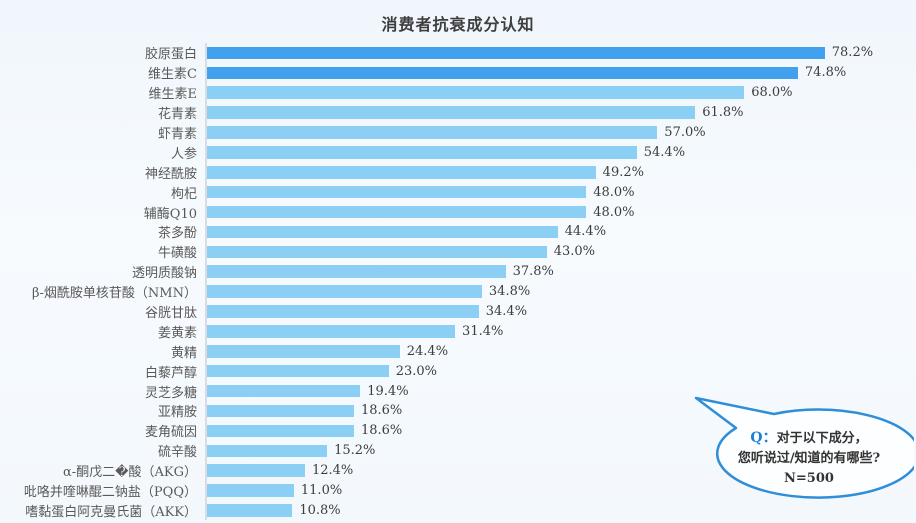 This screenshot has height=523, width=916. I want to click on bar-row: 牛磺酸 43.0%, so click(458, 251).